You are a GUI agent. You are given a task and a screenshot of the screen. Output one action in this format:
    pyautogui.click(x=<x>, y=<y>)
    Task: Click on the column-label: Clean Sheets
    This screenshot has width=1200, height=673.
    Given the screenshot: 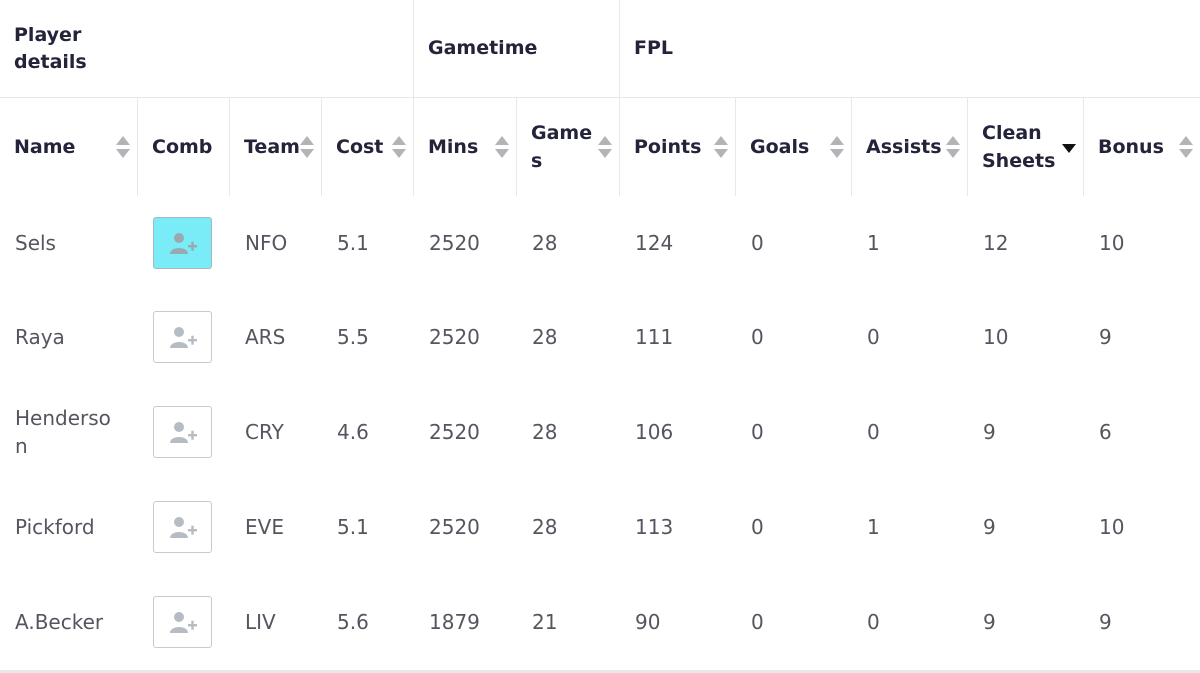 What is the action you would take?
    pyautogui.click(x=1019, y=147)
    